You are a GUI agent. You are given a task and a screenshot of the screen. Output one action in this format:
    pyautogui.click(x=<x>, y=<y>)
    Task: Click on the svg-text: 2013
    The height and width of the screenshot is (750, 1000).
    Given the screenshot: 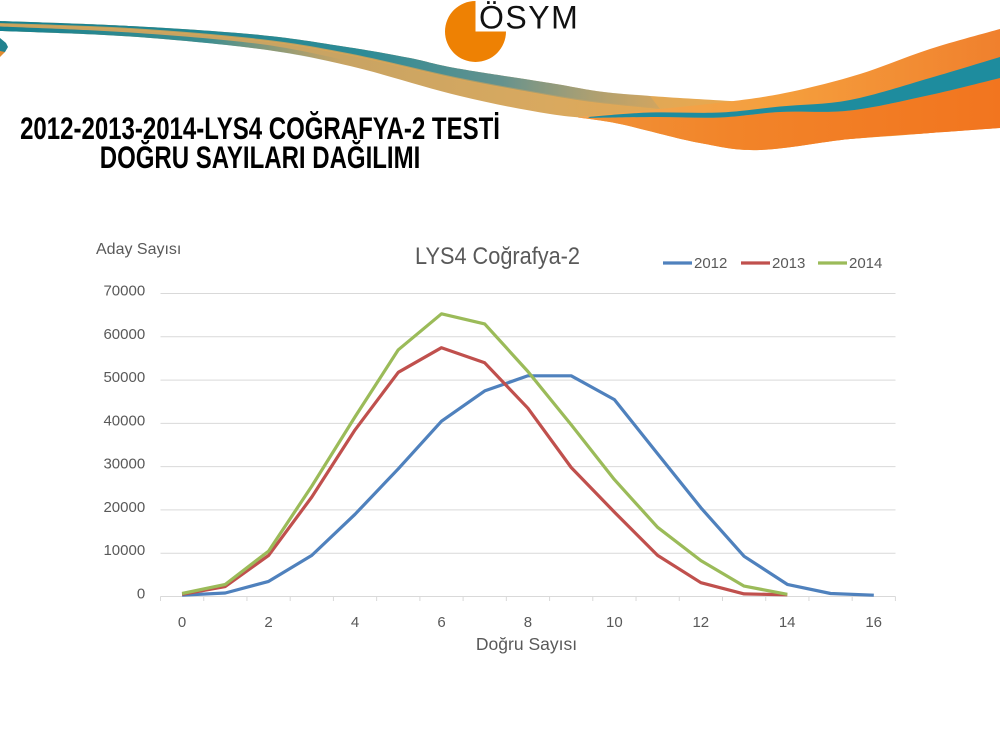 What is the action you would take?
    pyautogui.click(x=788, y=263)
    